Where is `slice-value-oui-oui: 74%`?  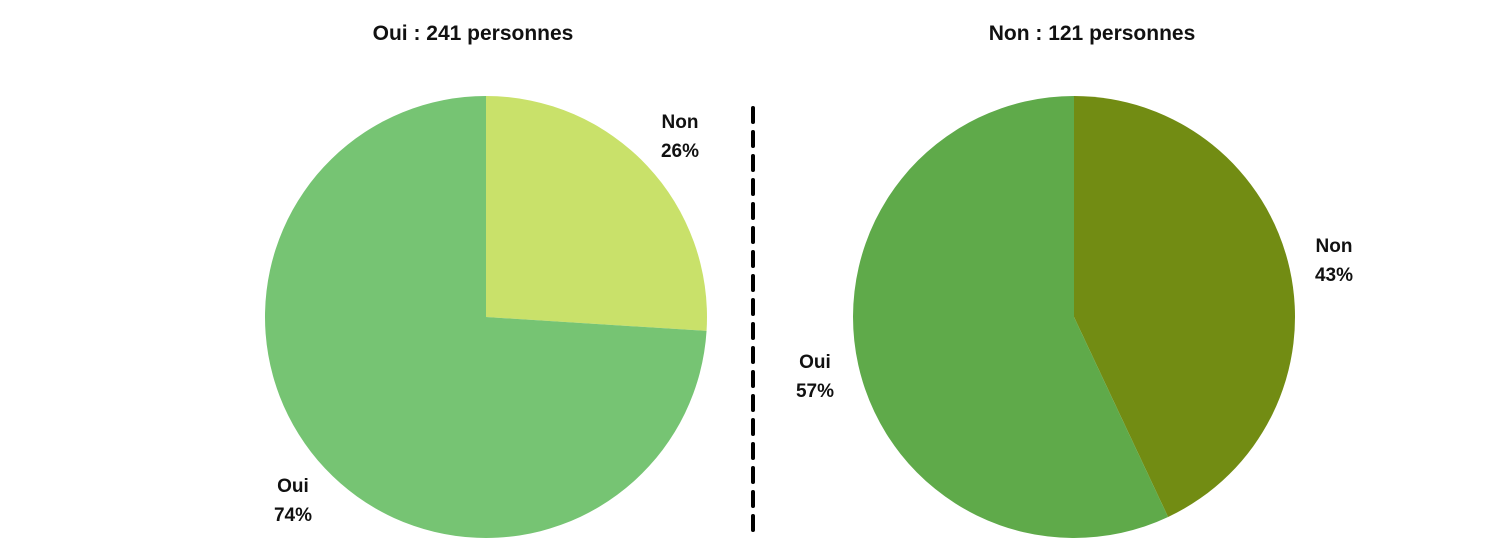
slice-value-oui-oui: 74% is located at coordinates (293, 515).